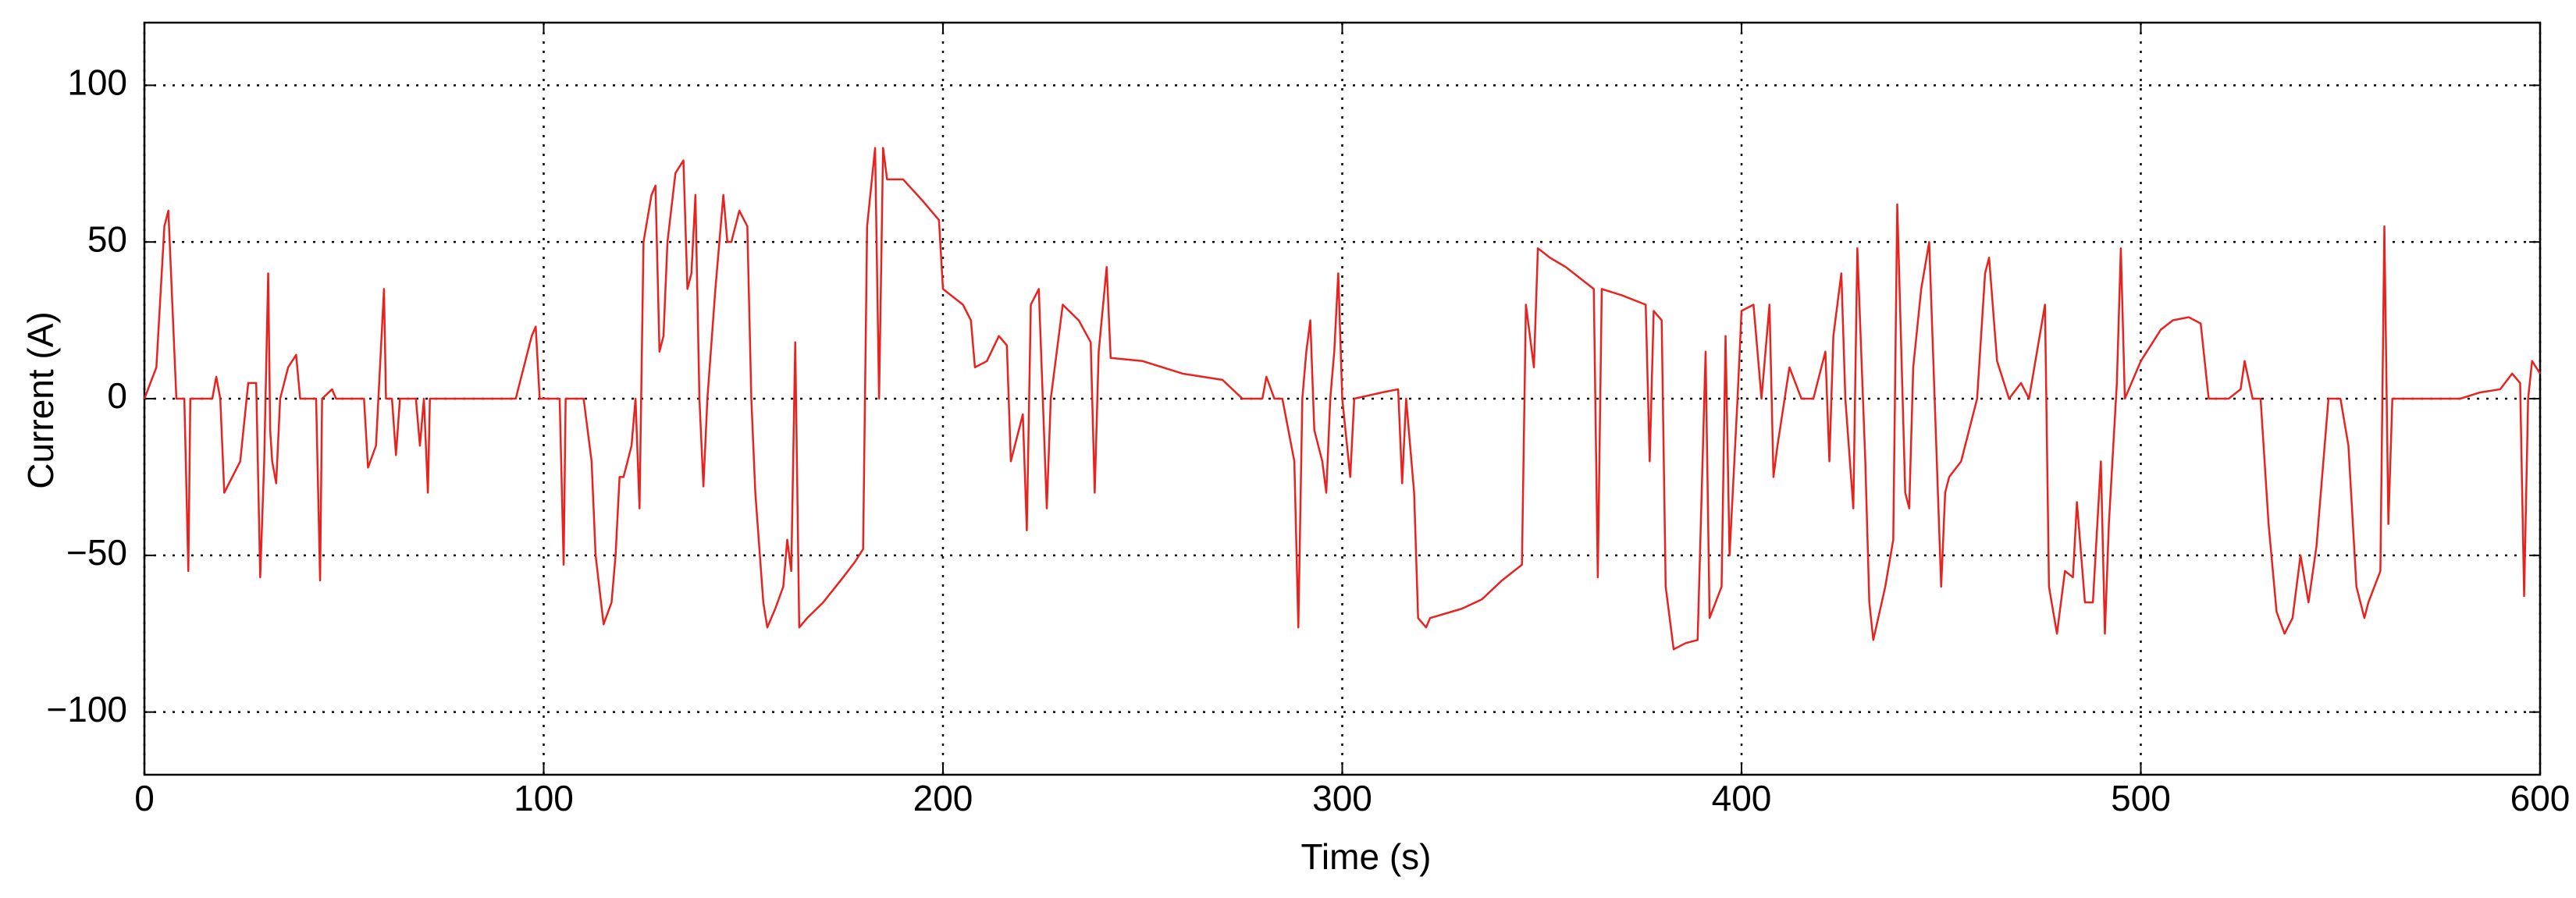 The image size is (2576, 898). Describe the element at coordinates (144, 798) in the screenshot. I see `x-tick-label: 0` at that location.